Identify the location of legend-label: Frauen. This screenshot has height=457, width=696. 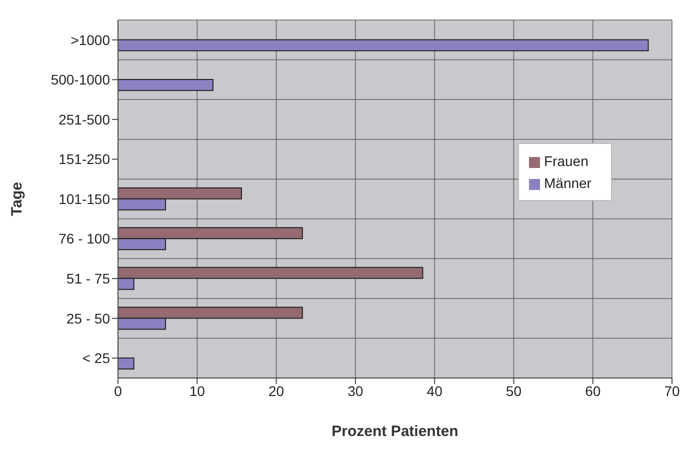
(566, 161).